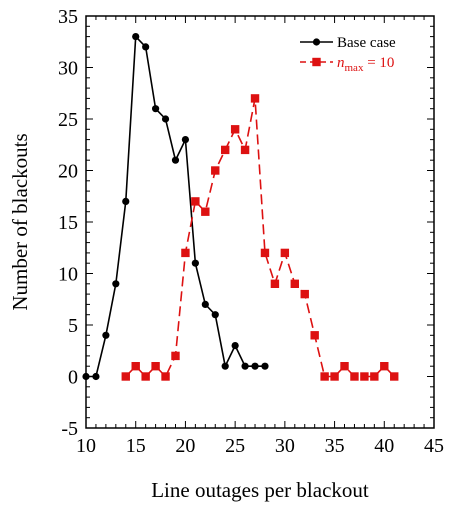 This screenshot has width=450, height=510. Describe the element at coordinates (316, 62) in the screenshot. I see `legend-marker-nmax` at that location.